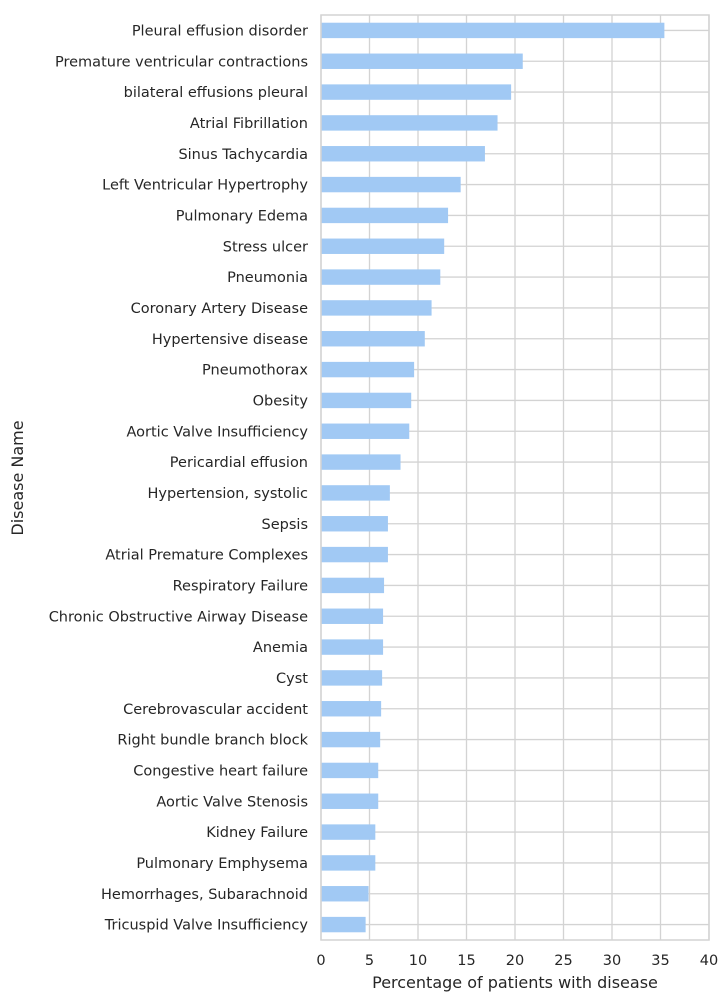  Describe the element at coordinates (216, 93) in the screenshot. I see `y-tick-label: bilateral effusions pleural` at that location.